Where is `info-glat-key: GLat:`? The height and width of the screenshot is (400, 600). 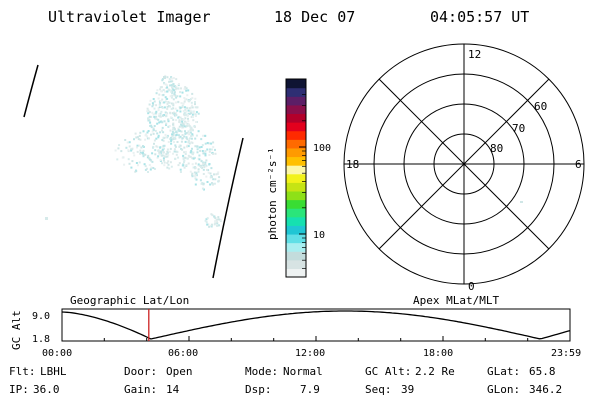 info-glat-key: GLat: is located at coordinates (503, 371).